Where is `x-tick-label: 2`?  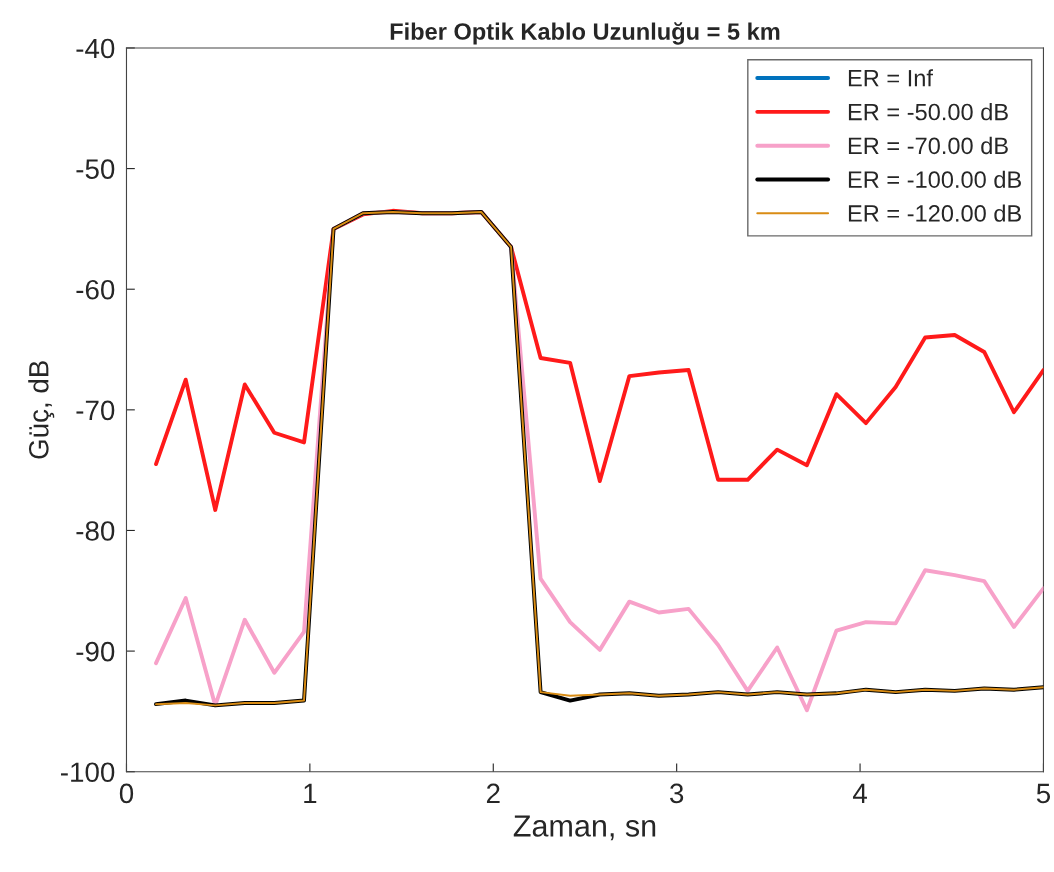 x-tick-label: 2 is located at coordinates (493, 793).